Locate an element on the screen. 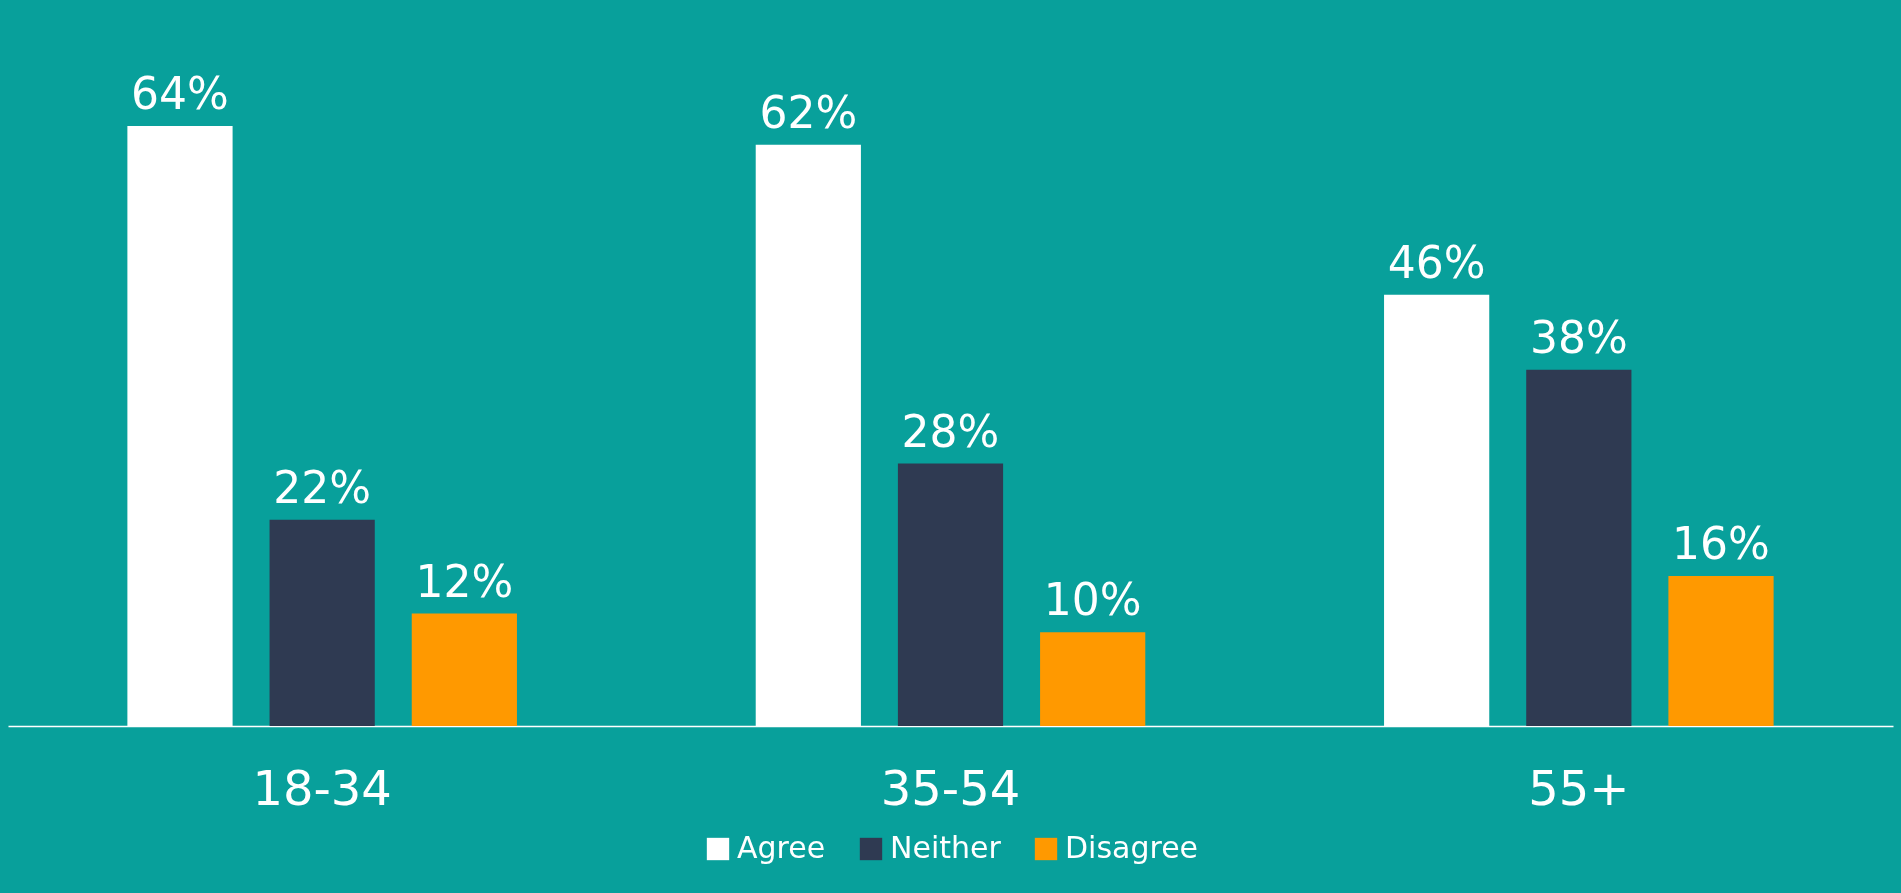  data-label: 28% is located at coordinates (950, 431).